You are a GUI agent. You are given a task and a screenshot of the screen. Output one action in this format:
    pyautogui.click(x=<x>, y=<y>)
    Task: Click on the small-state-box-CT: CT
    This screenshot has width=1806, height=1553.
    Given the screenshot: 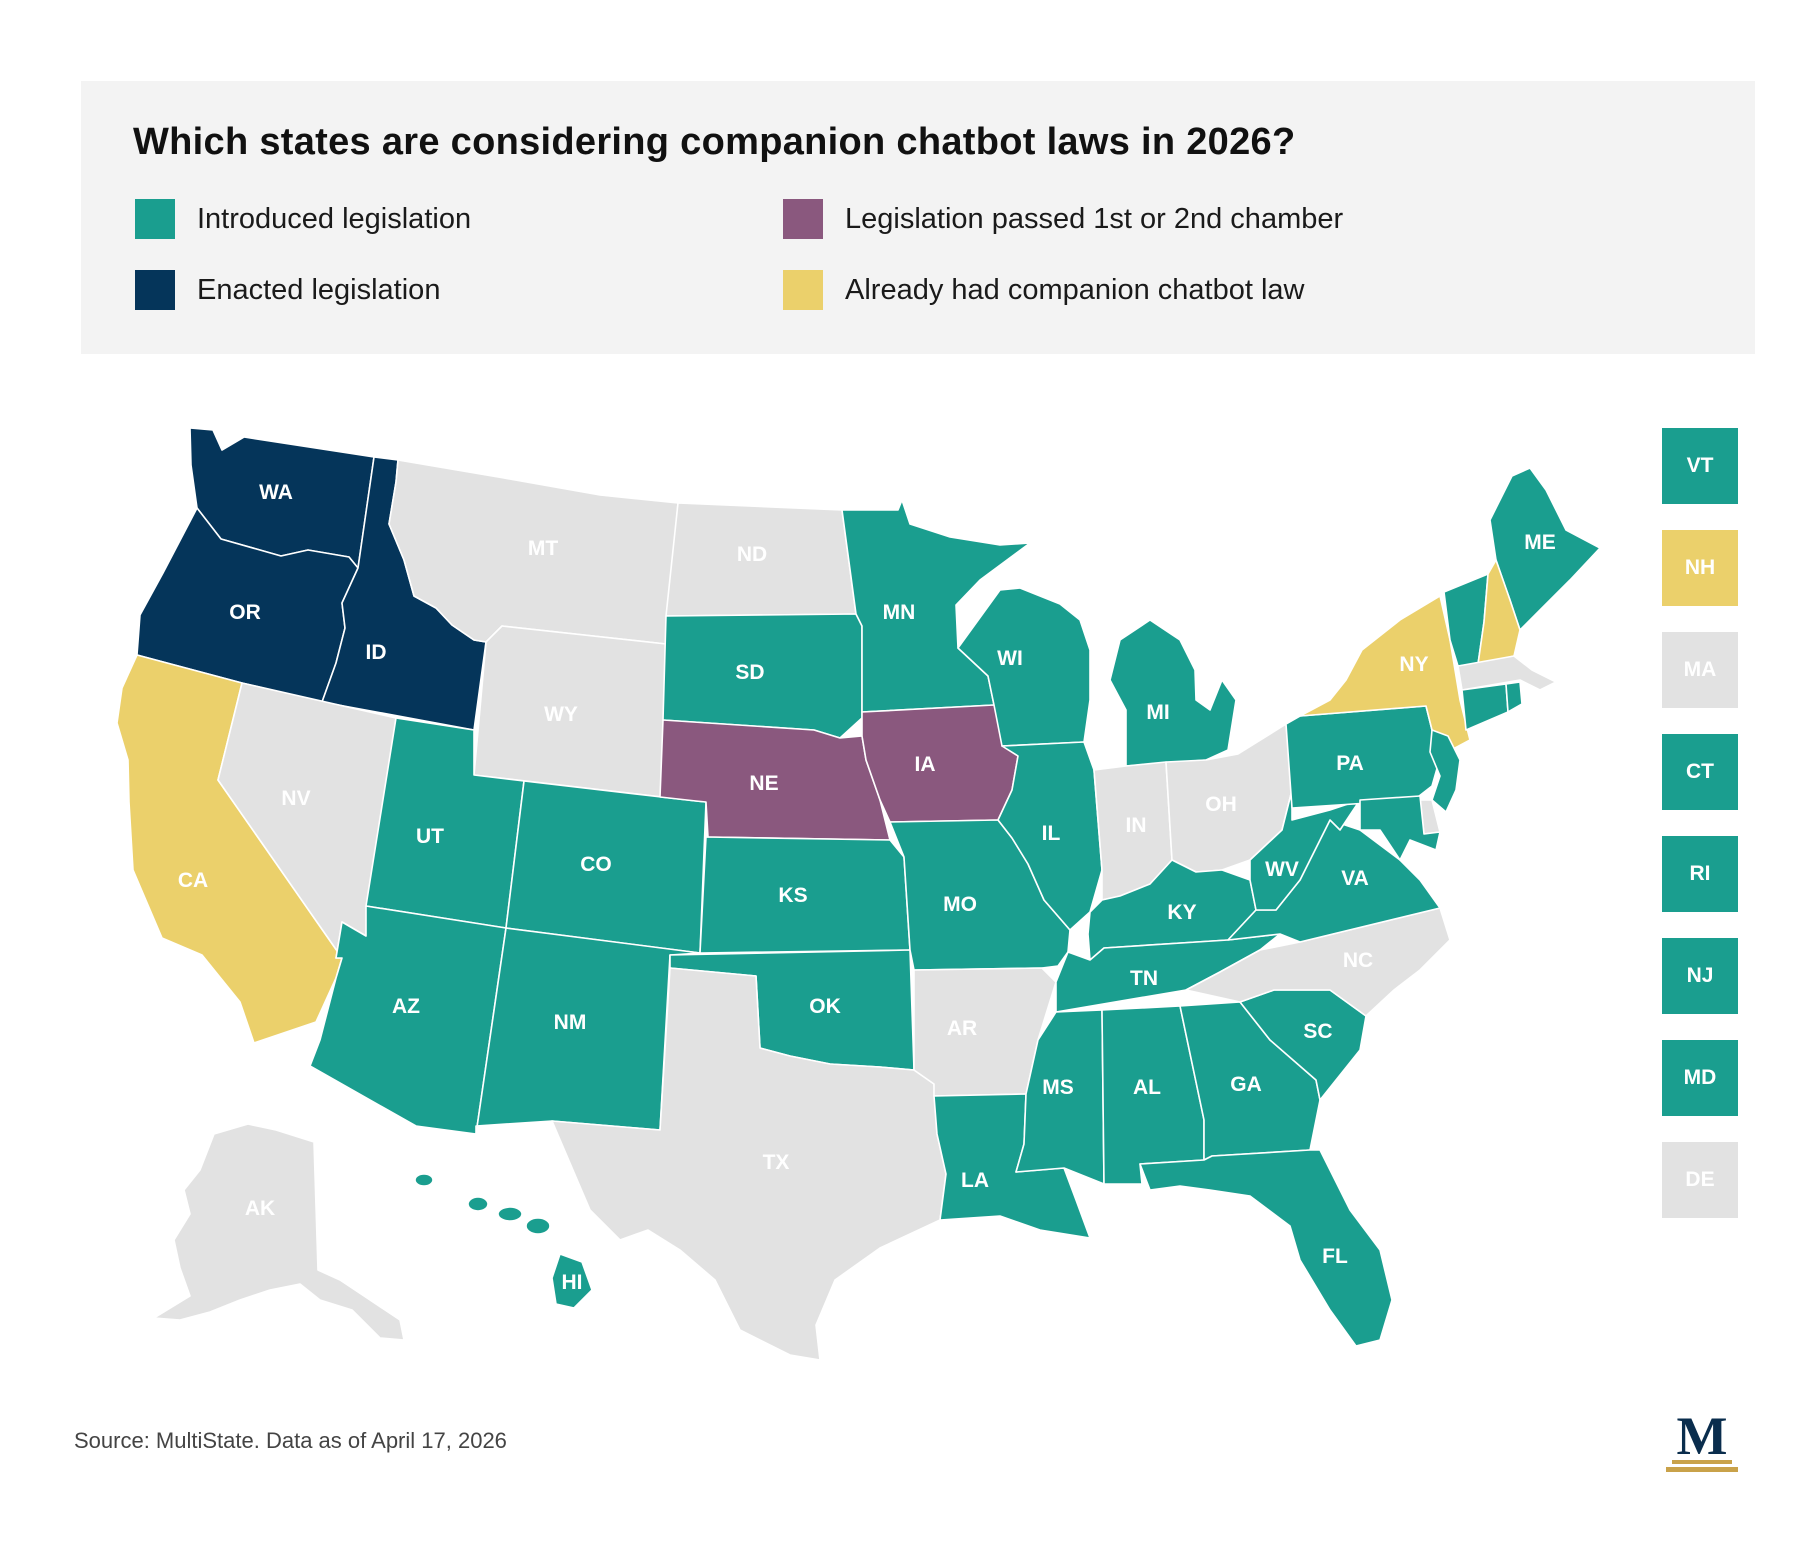 What is the action you would take?
    pyautogui.click(x=1700, y=772)
    